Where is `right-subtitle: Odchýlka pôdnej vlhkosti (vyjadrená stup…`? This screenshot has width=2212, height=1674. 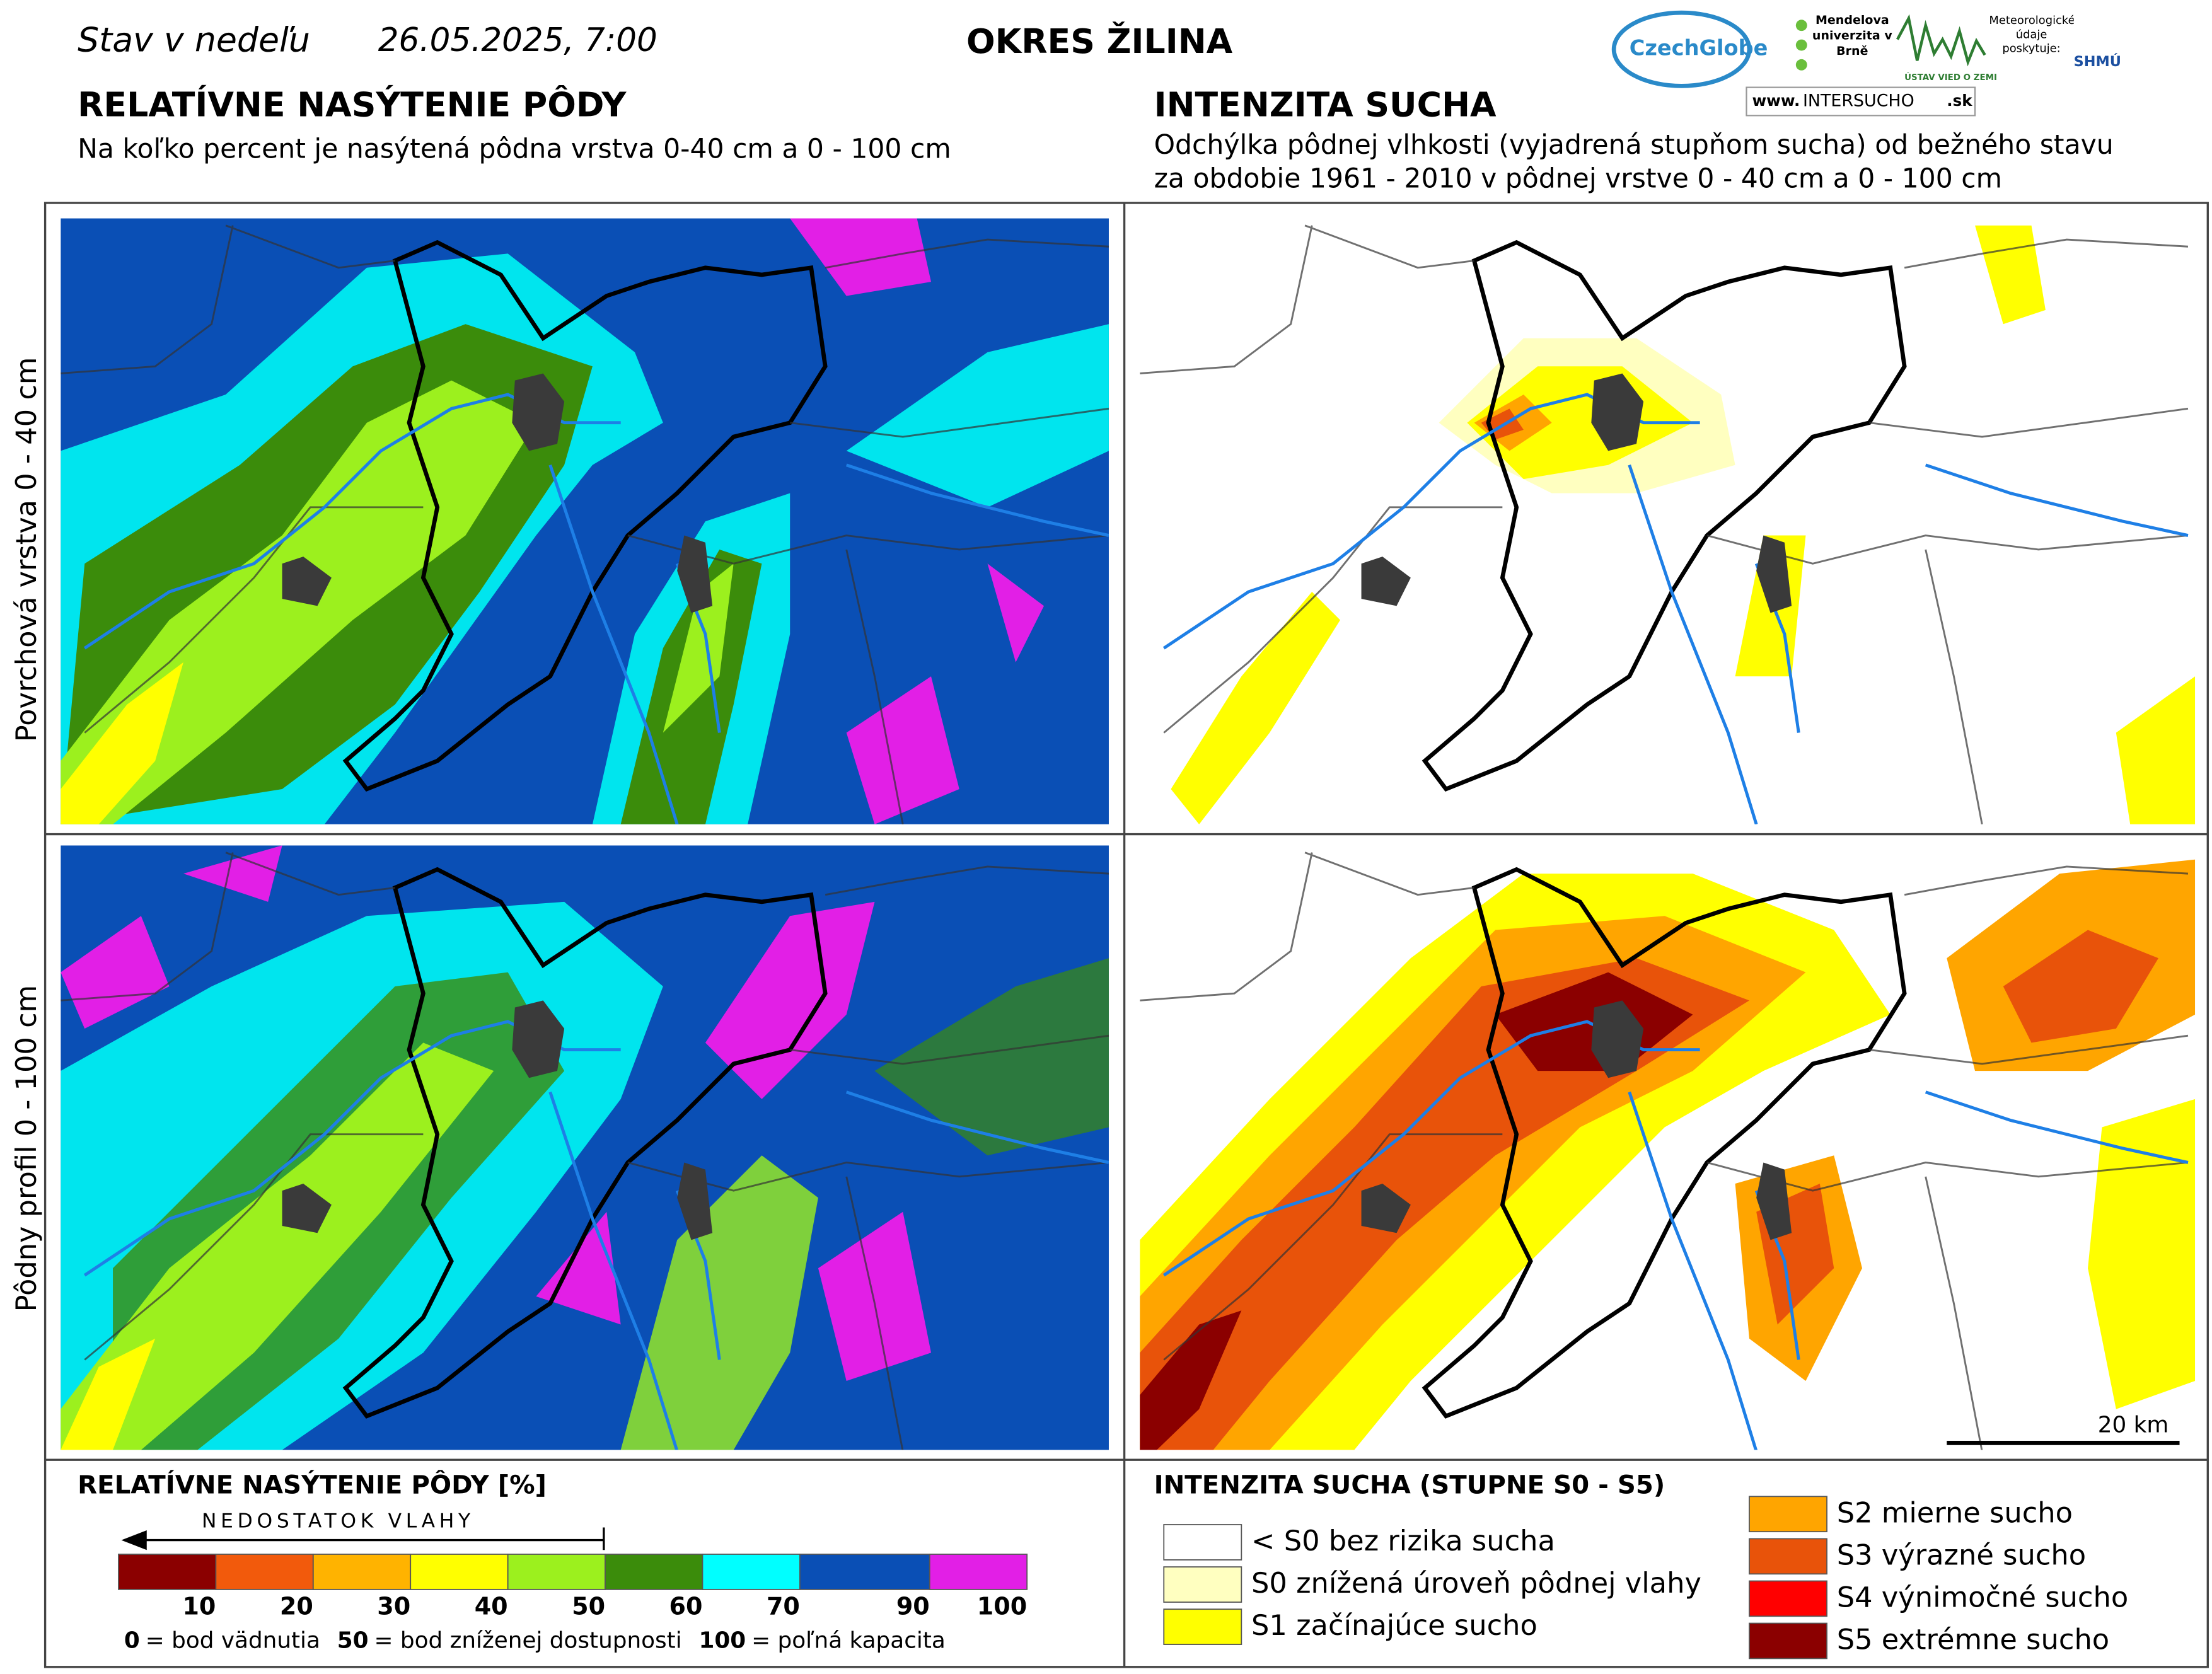 right-subtitle: Odchýlka pôdnej vlhkosti (vyjadrená stup… is located at coordinates (1634, 145).